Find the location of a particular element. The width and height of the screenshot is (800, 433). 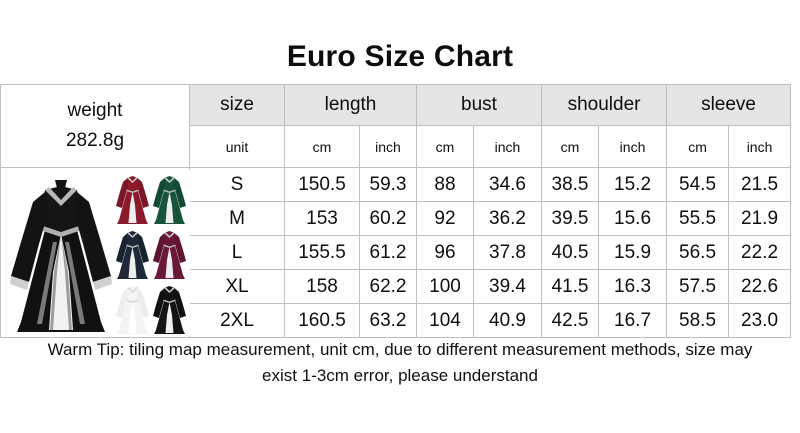

cell-length-cm: 160.5 is located at coordinates (322, 320).